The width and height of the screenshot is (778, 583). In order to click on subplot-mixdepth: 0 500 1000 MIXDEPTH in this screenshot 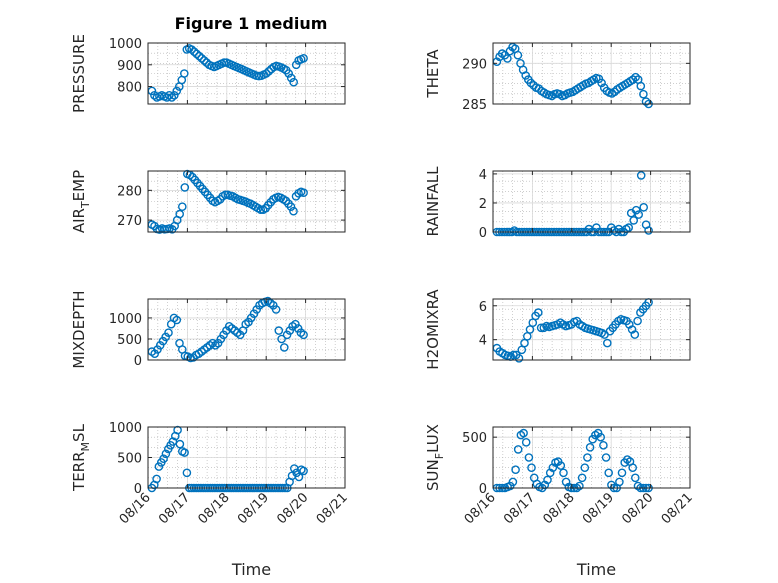, I will do `click(208, 329)`.